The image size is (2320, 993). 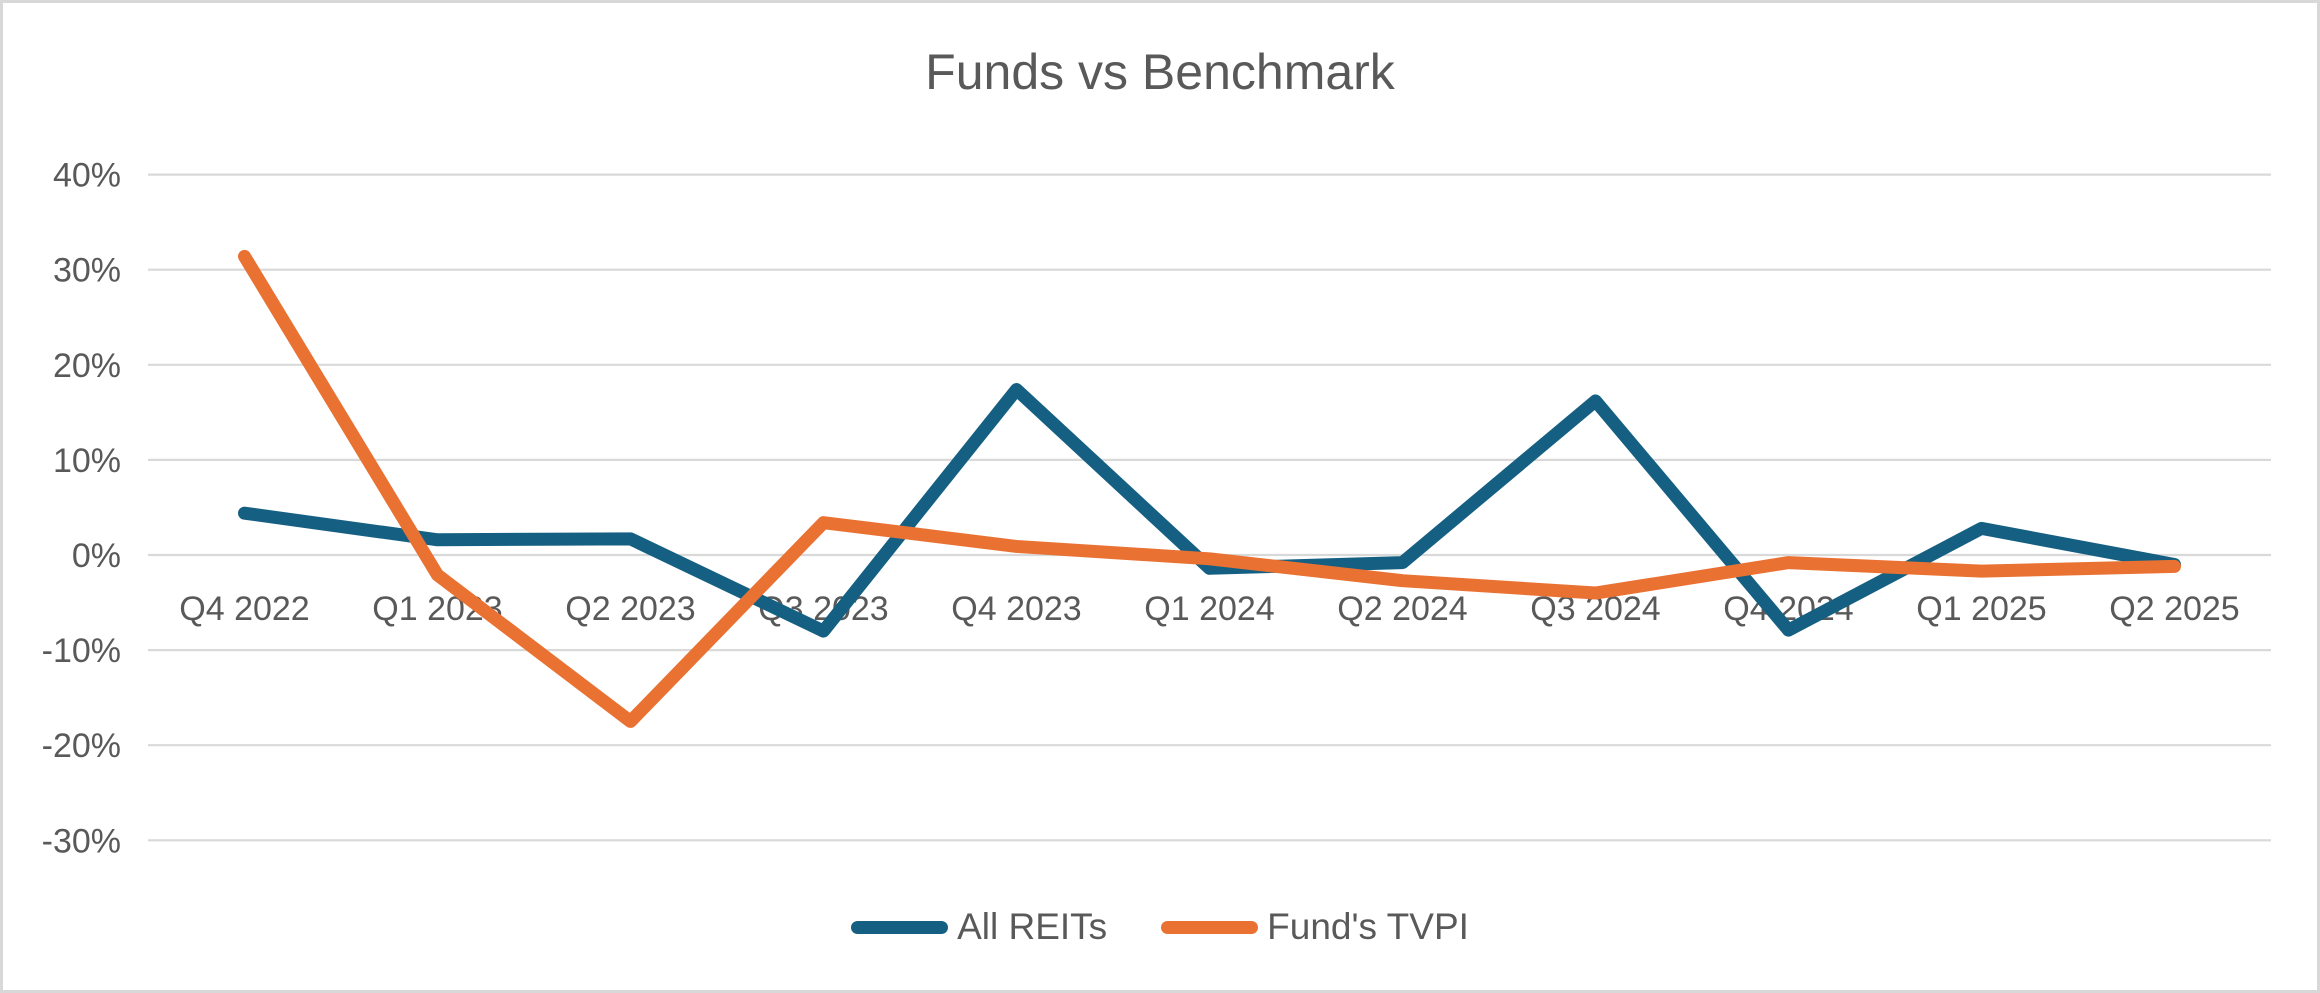 I want to click on x-axis-tick-label: Q1 2025, so click(x=1981, y=609).